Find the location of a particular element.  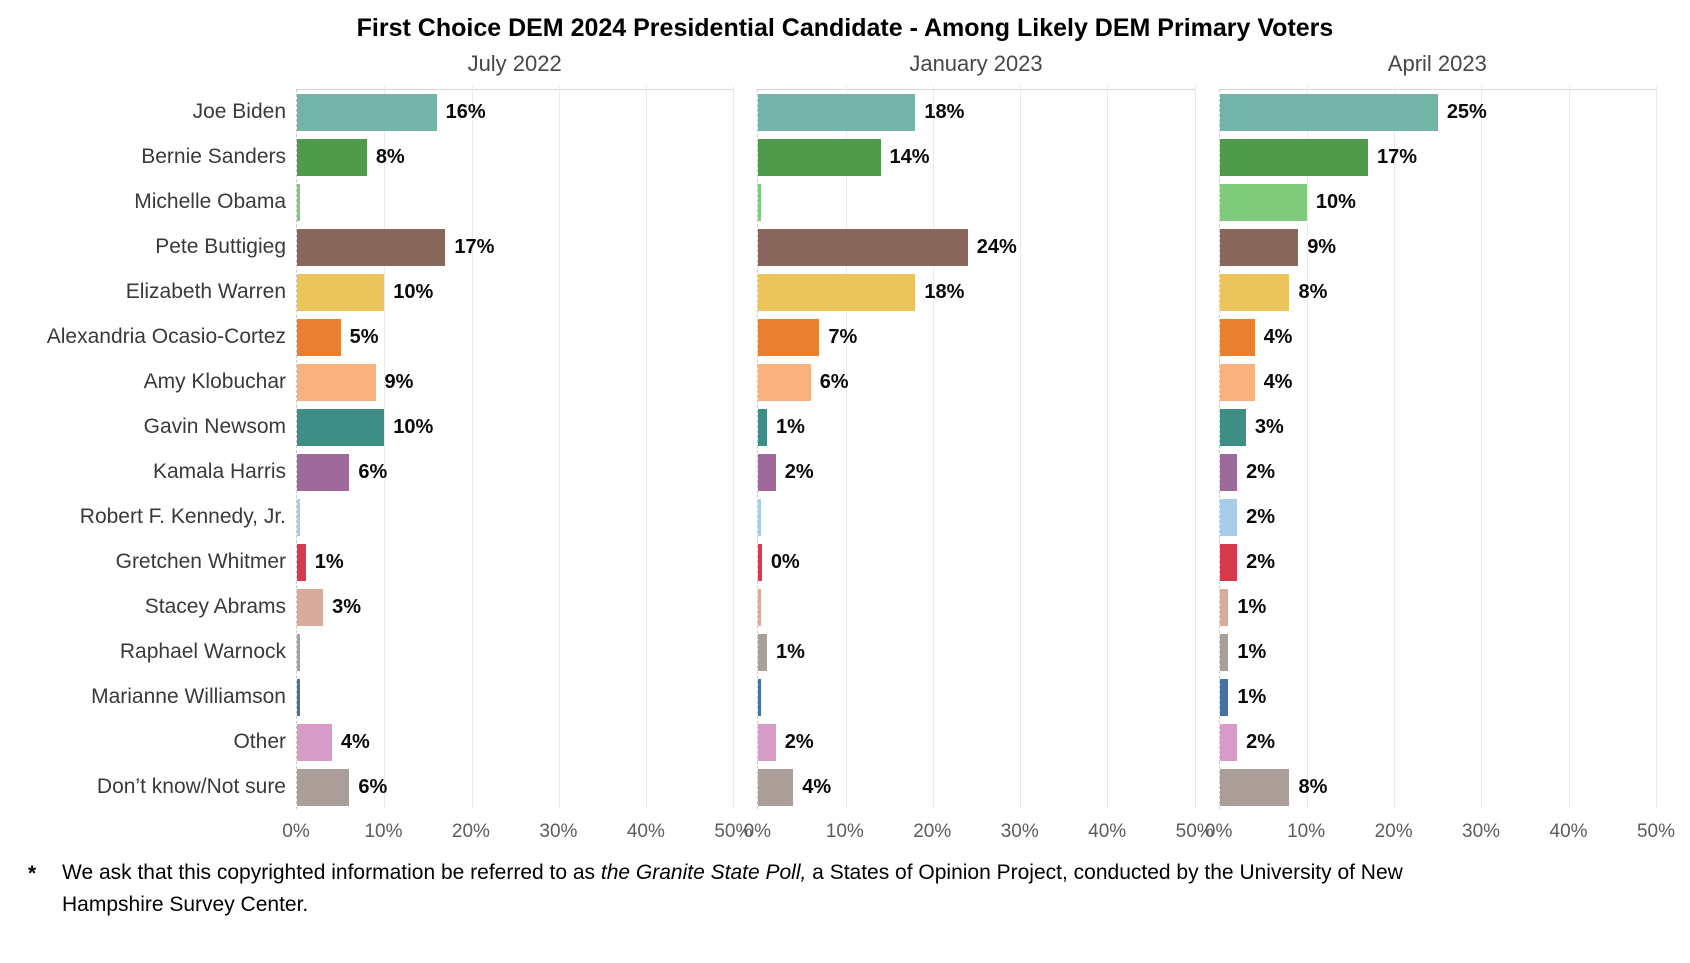

category-label: Gretchen Whitmer is located at coordinates (200, 561).